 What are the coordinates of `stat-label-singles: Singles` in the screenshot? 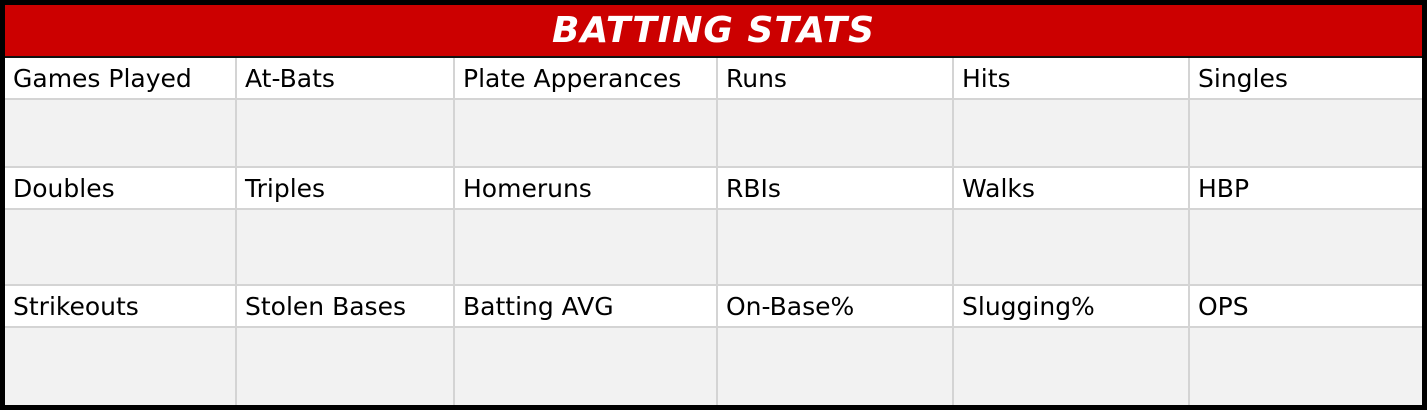 It's located at (1306, 79).